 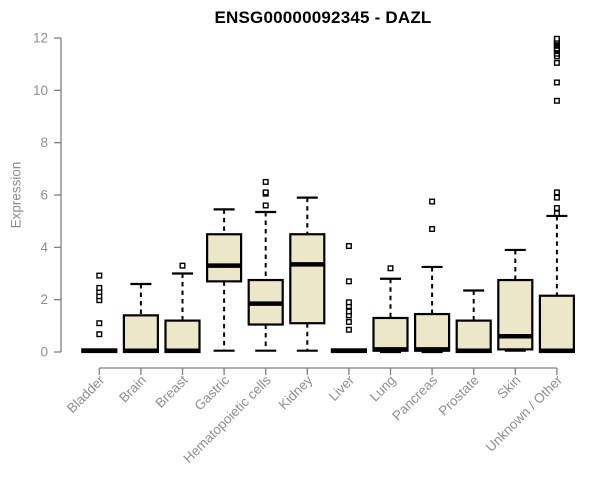 What do you see at coordinates (44, 299) in the screenshot?
I see `y-tick-label: 2` at bounding box center [44, 299].